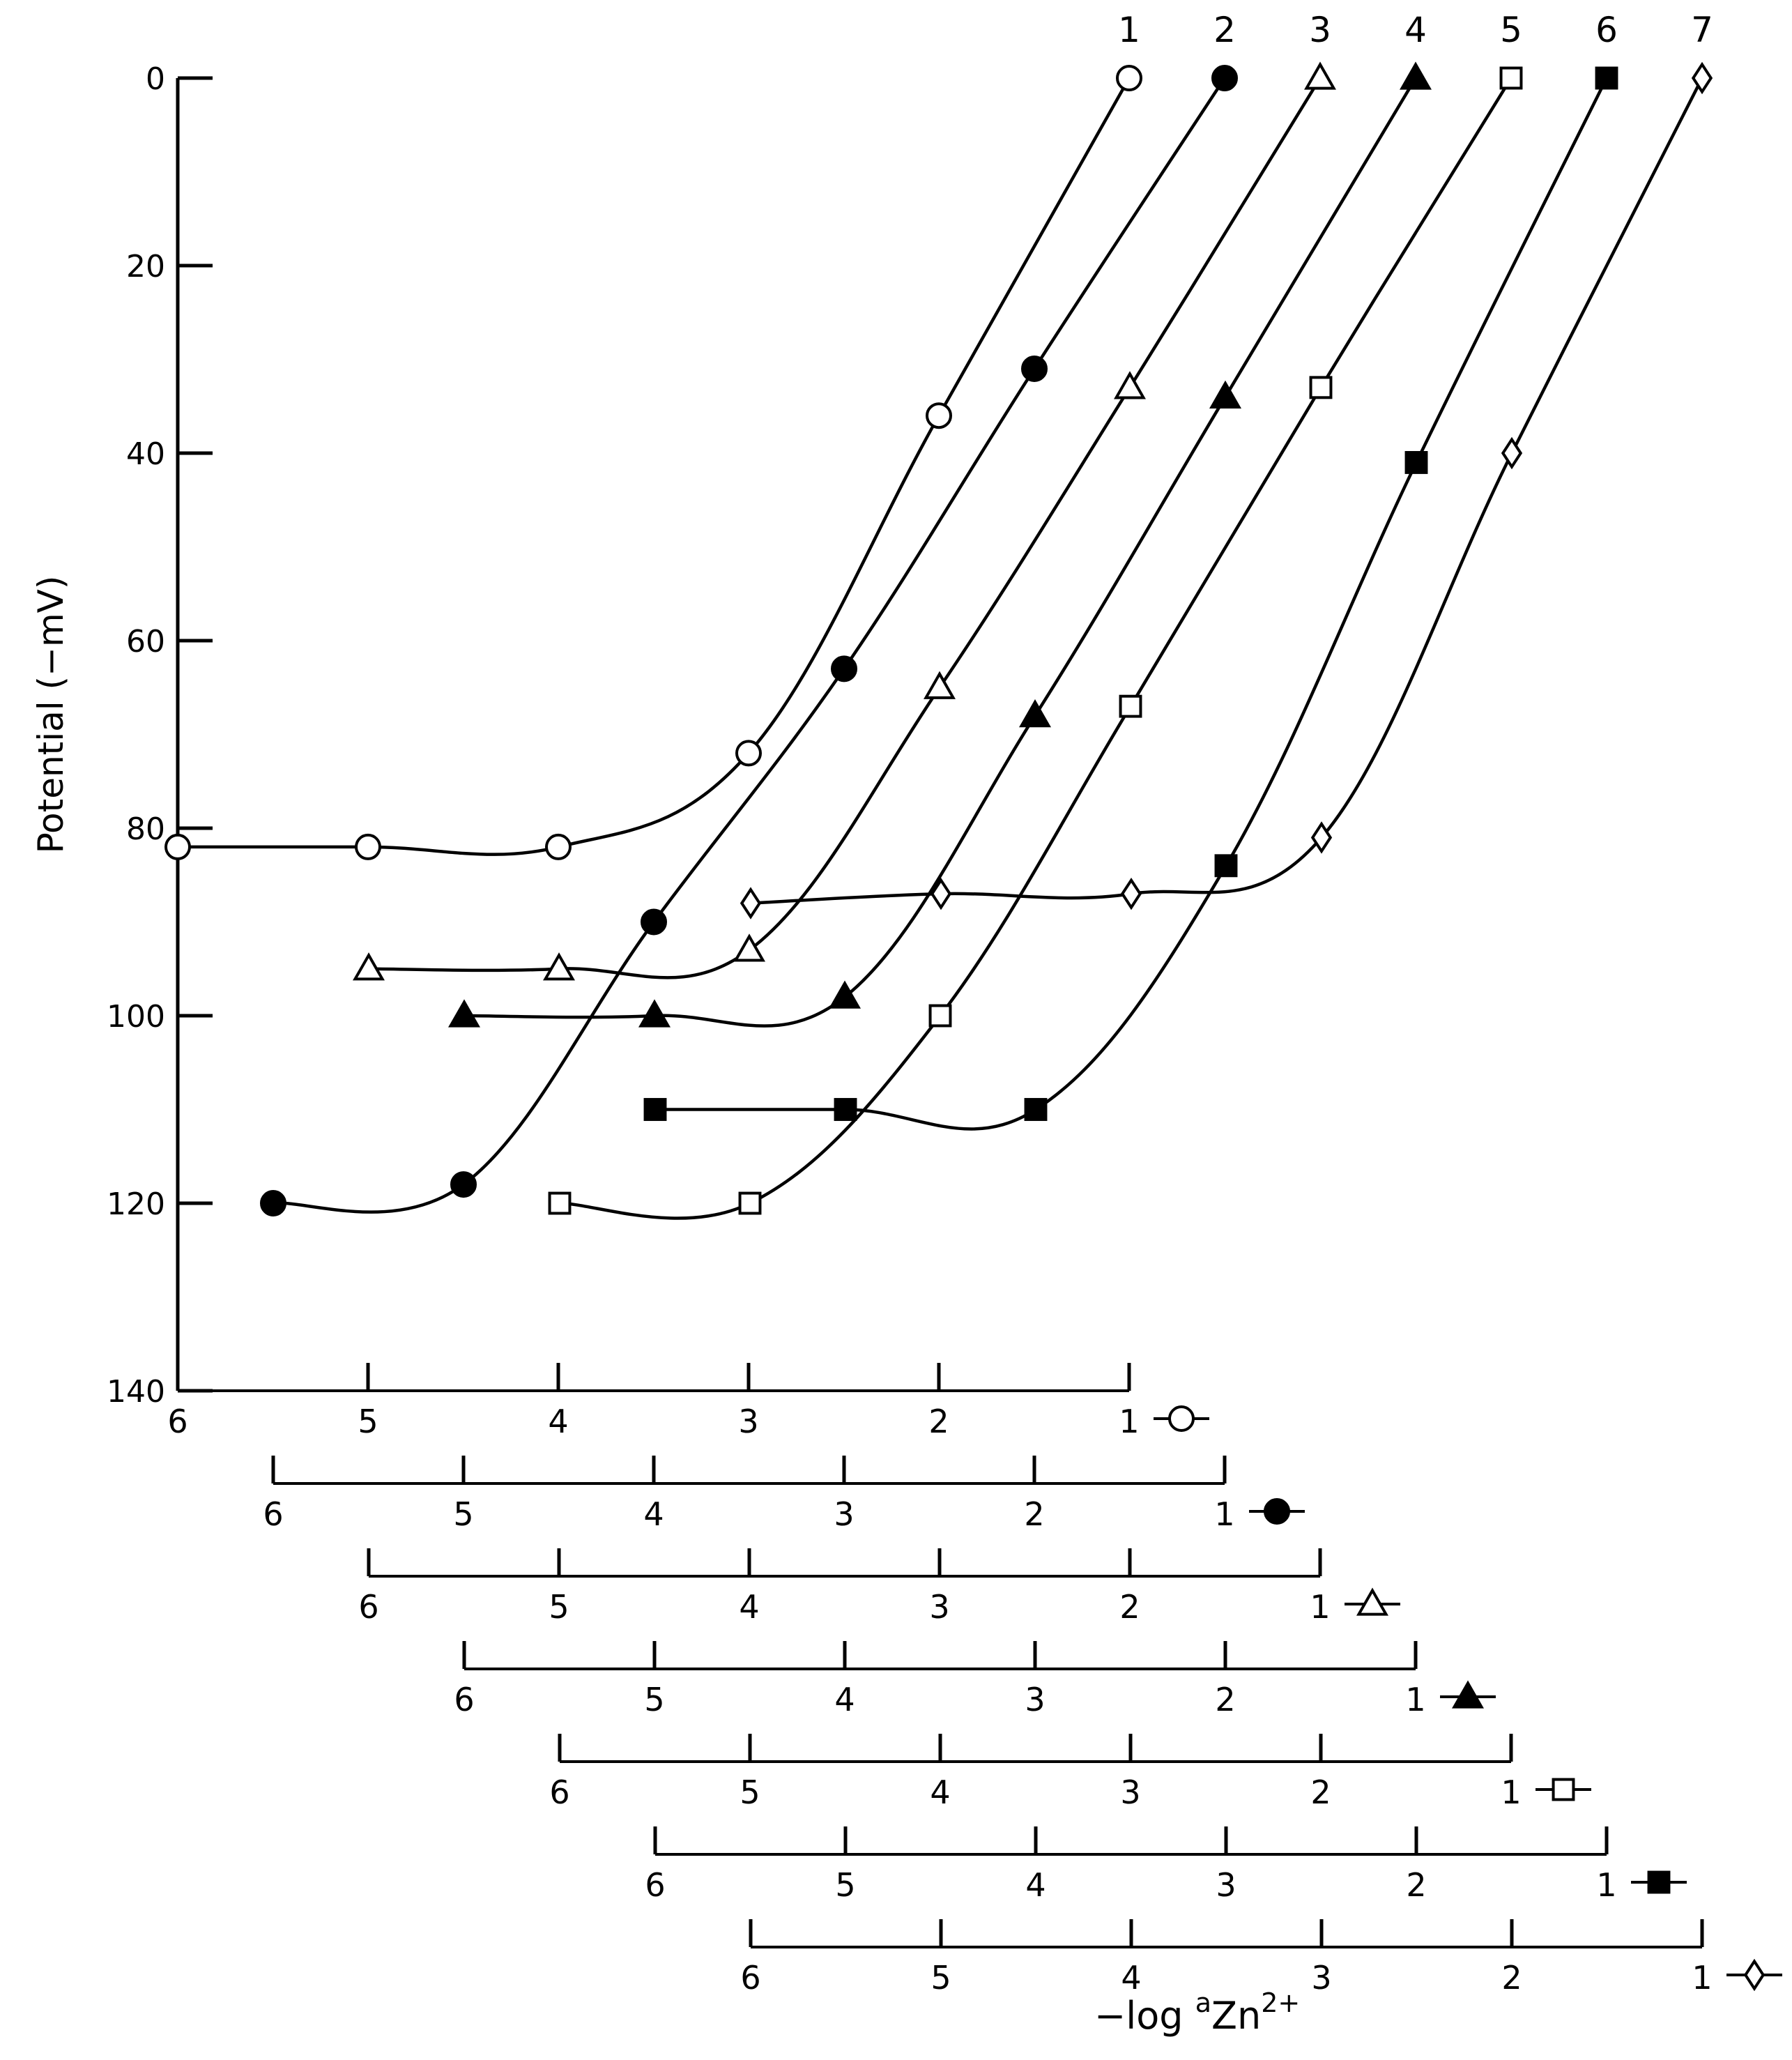 Image resolution: width=1792 pixels, height=2060 pixels. I want to click on y-tick-label: 120, so click(136, 1204).